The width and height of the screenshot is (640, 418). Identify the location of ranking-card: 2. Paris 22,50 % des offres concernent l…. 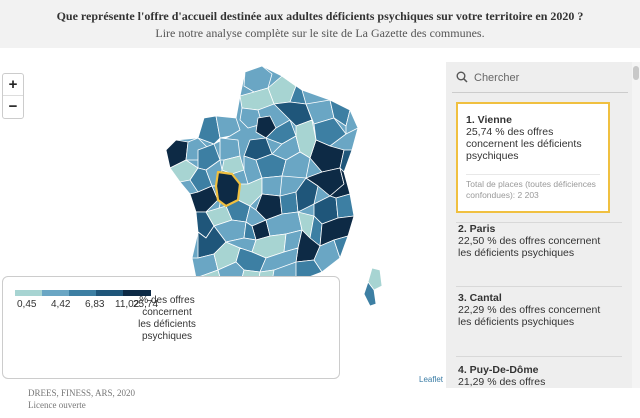
(533, 240).